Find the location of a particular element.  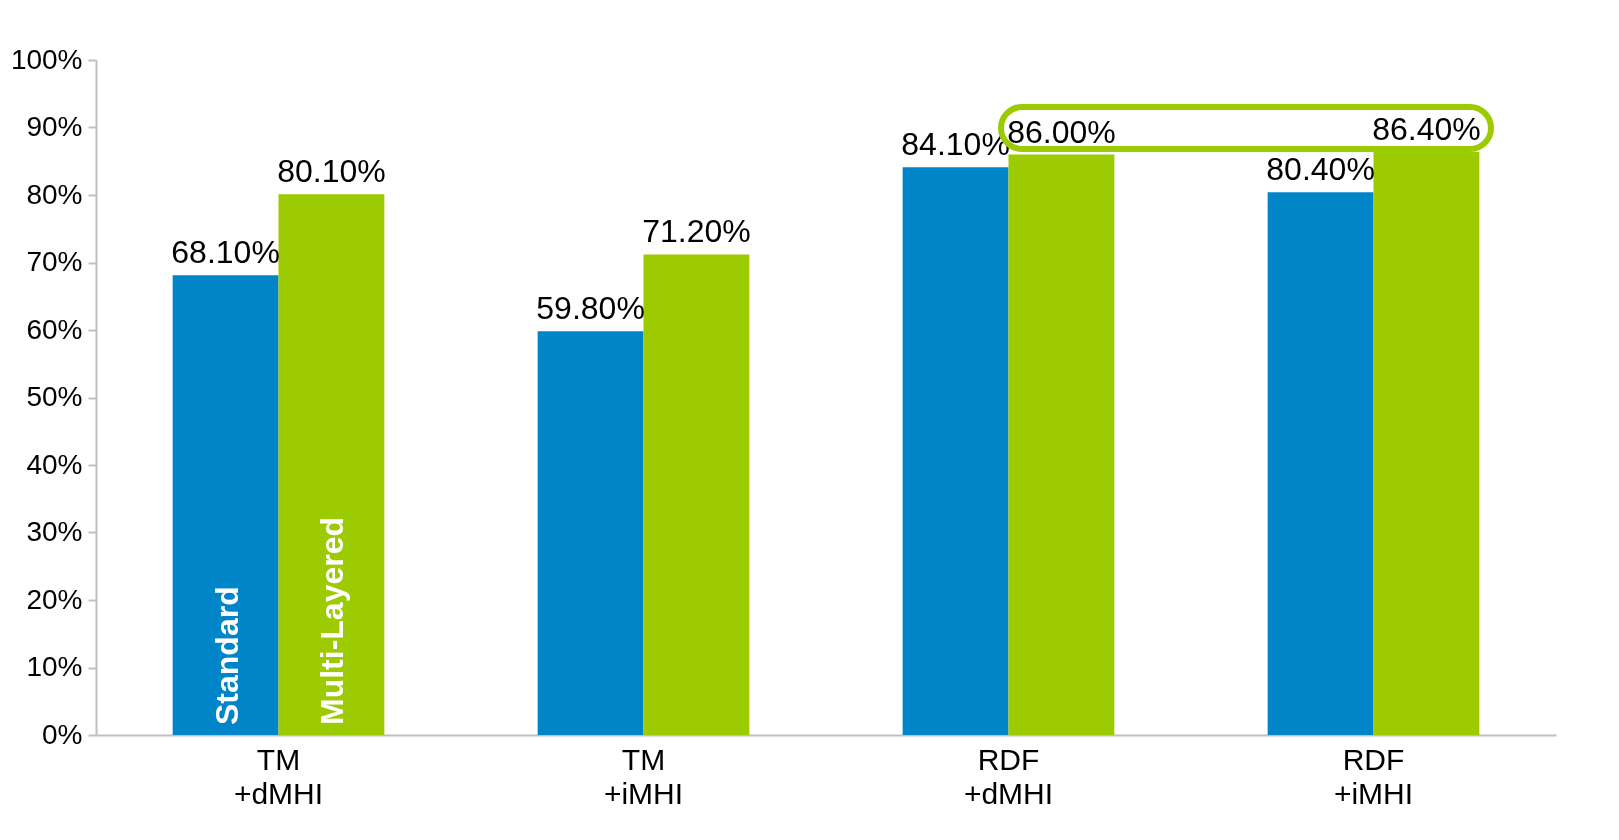

series-label: Multi-Layered is located at coordinates (332, 620).